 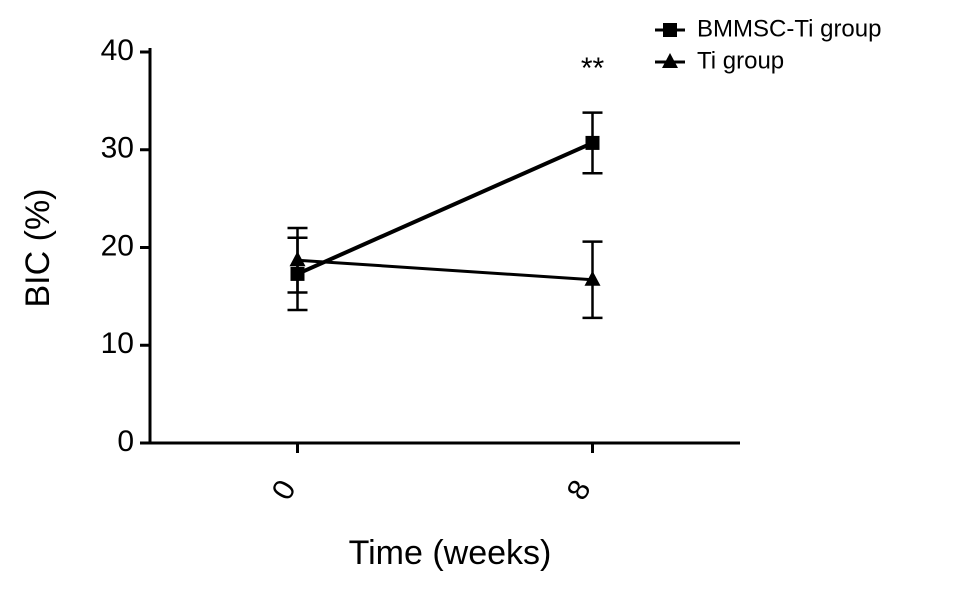 What do you see at coordinates (450, 553) in the screenshot?
I see `x-axis-label: Time (weeks)` at bounding box center [450, 553].